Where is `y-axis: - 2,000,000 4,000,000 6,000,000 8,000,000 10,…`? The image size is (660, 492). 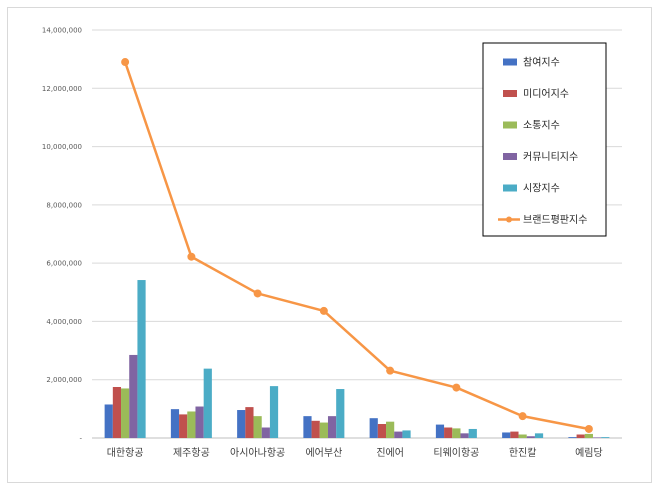
y-axis: - 2,000,000 4,000,000 6,000,000 8,000,000 10,… is located at coordinates (62, 235).